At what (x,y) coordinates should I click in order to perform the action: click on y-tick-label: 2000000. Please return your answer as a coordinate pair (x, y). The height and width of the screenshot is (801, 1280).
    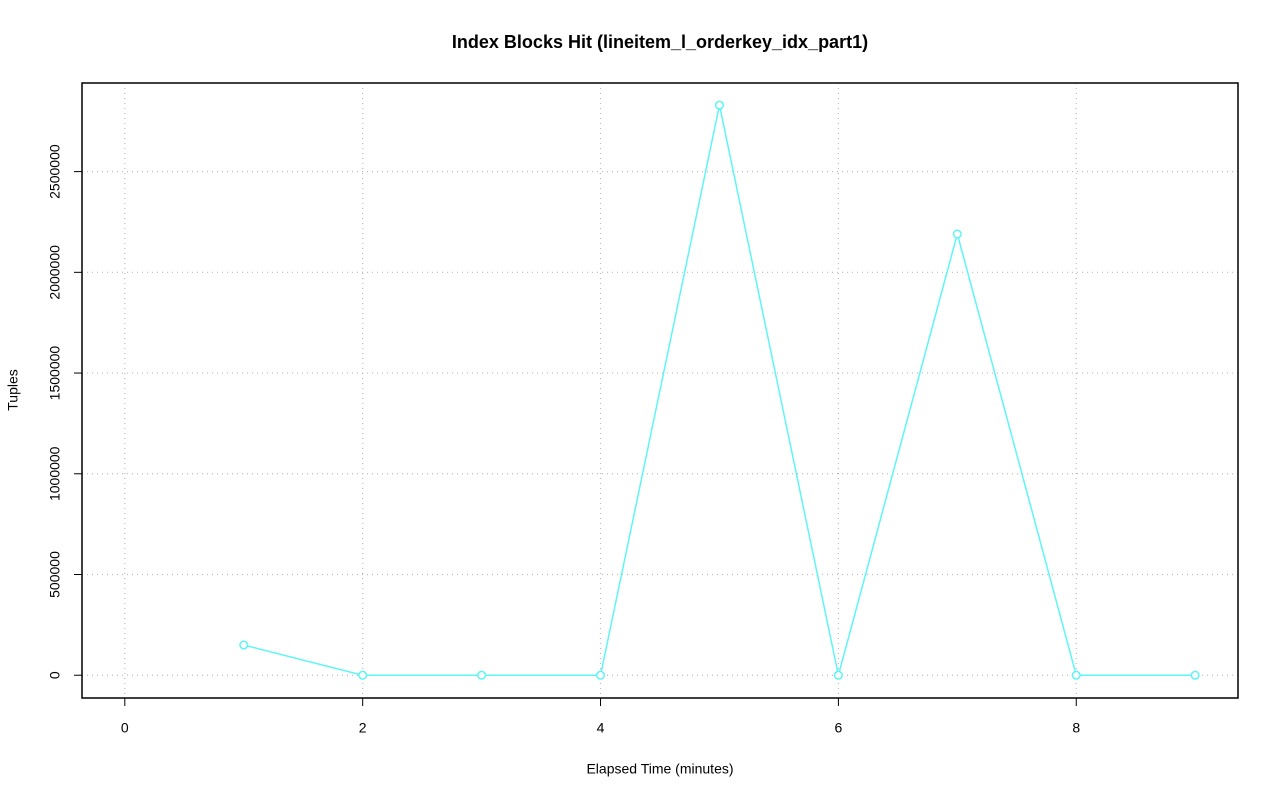
    Looking at the image, I should click on (55, 272).